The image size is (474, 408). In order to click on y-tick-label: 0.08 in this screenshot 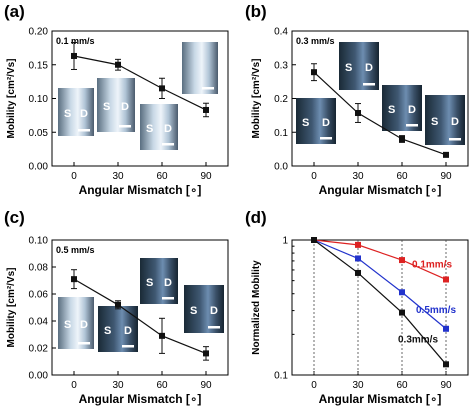, I will do `click(39, 268)`.